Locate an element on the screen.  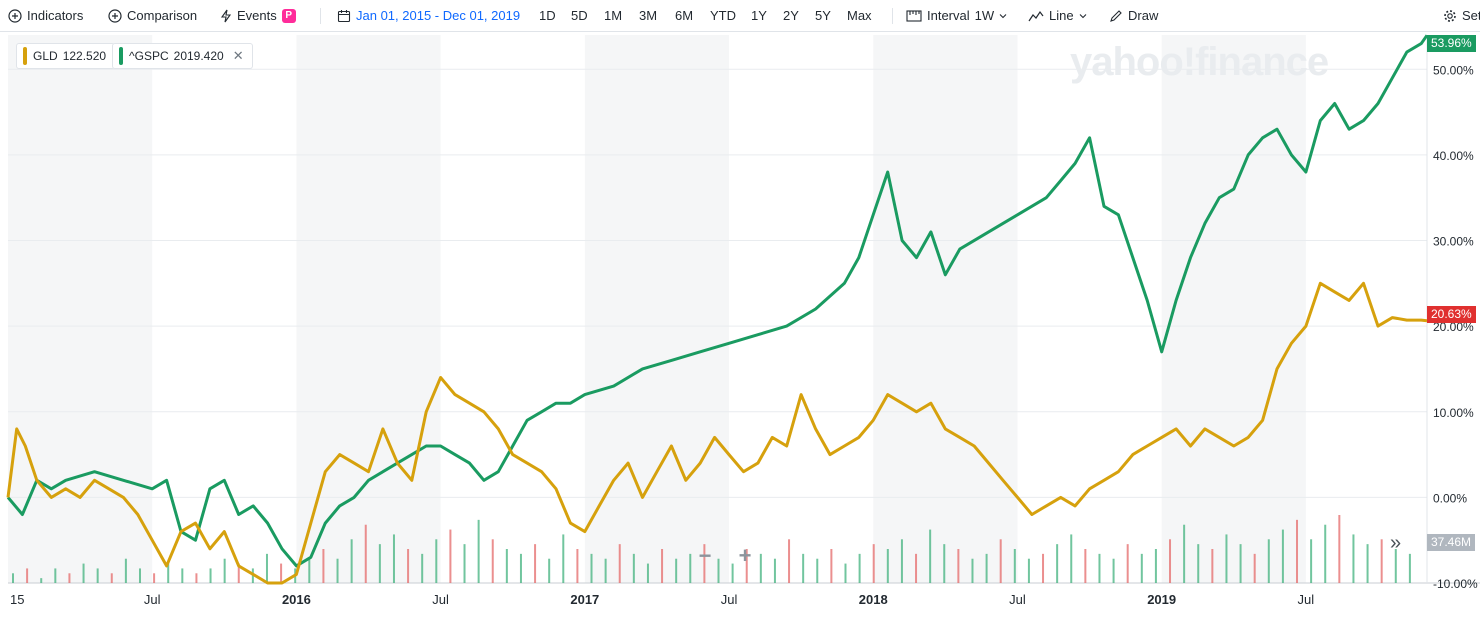
zoom-in-button: + is located at coordinates (745, 555).